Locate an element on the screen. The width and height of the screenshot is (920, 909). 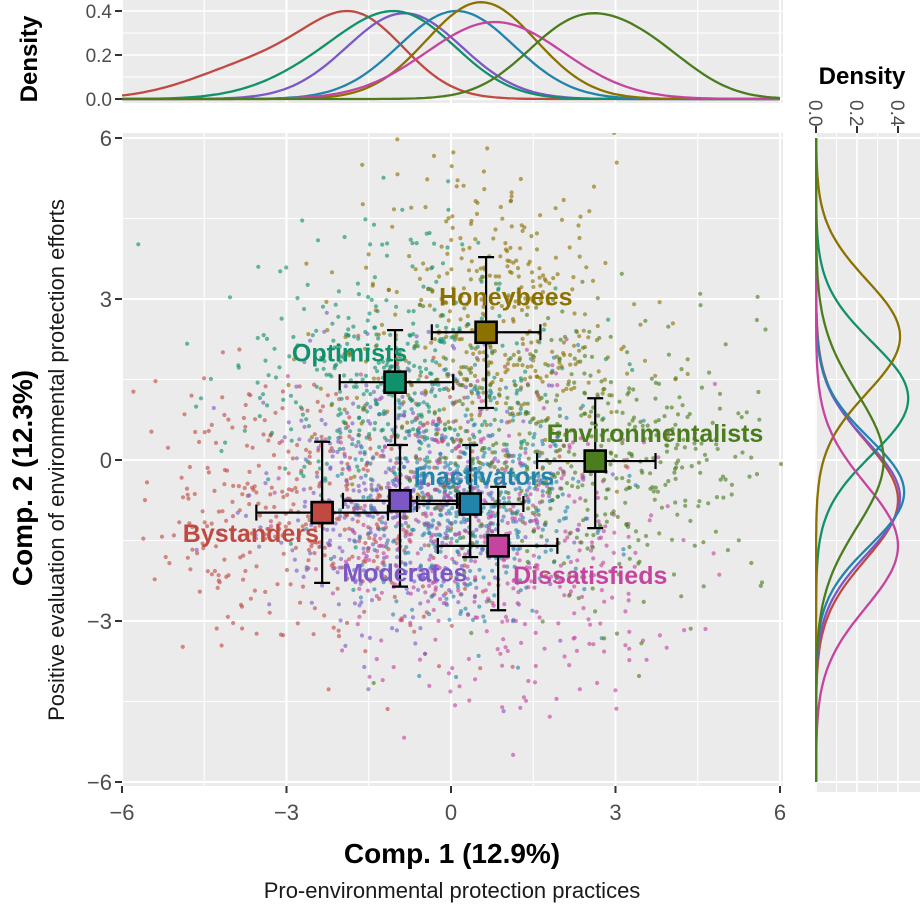
cluster-label-environmentalists: Environmentalists is located at coordinates (655, 434).